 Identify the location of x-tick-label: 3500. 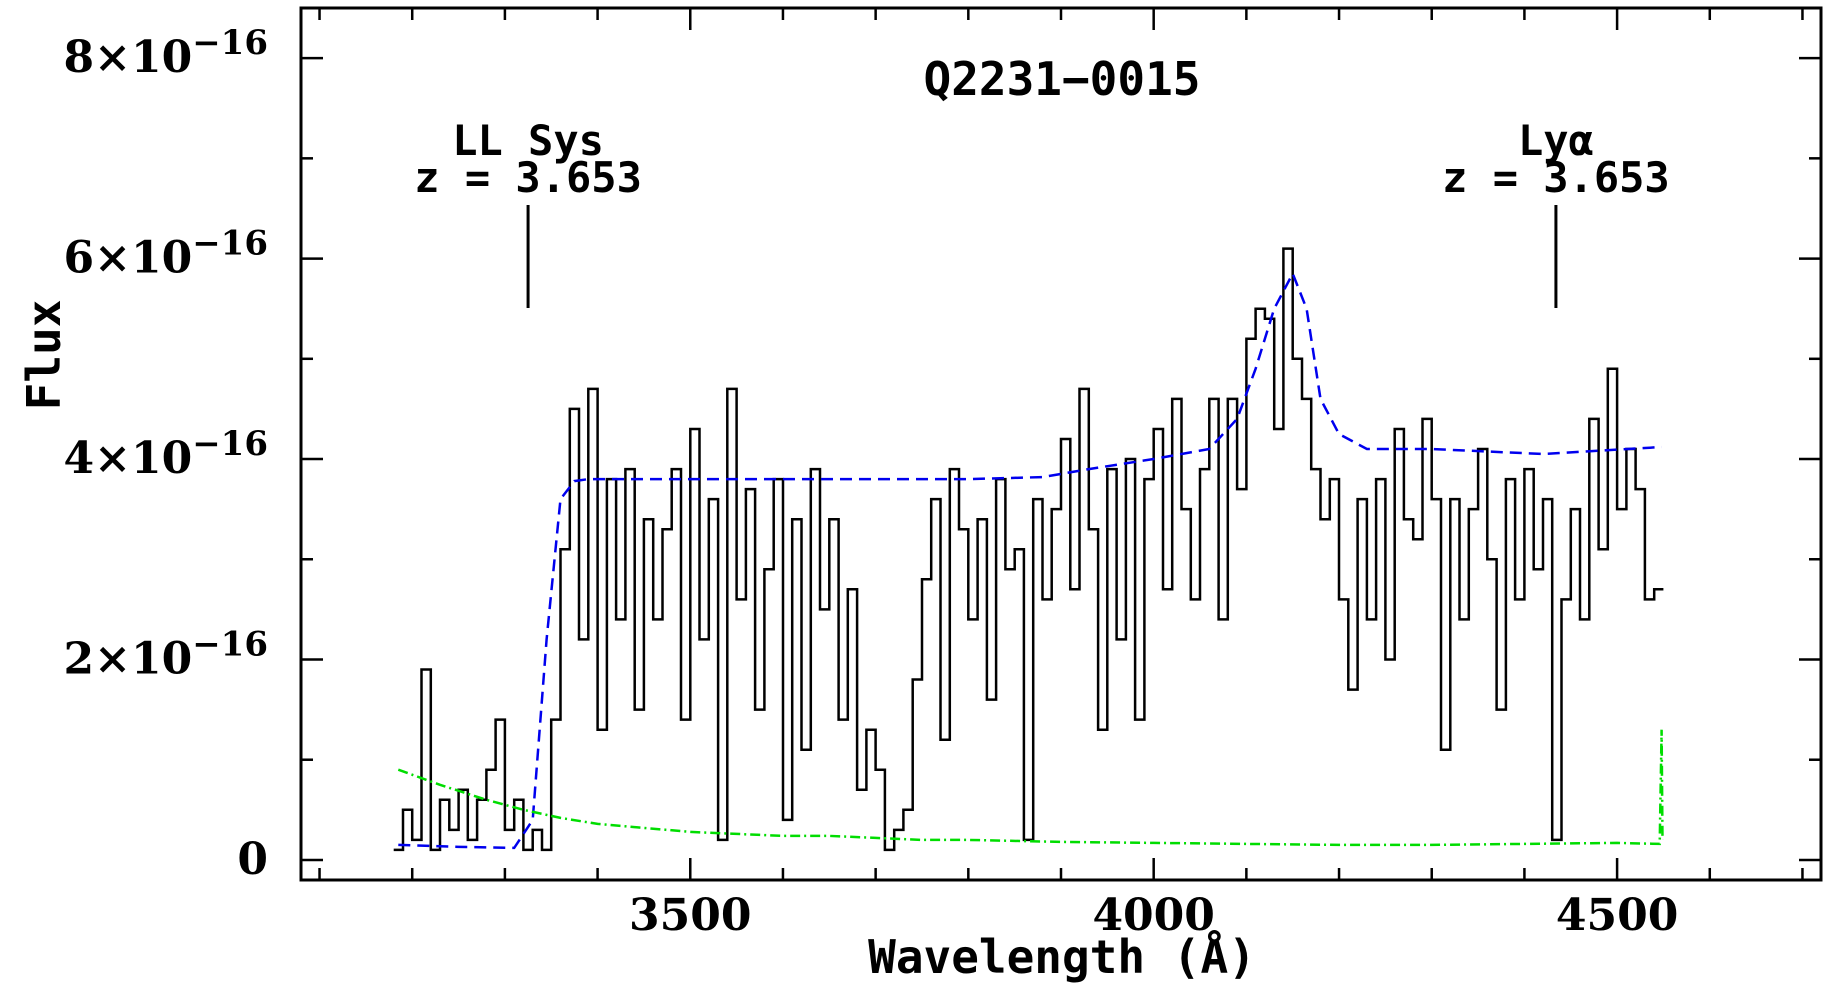
(690, 915).